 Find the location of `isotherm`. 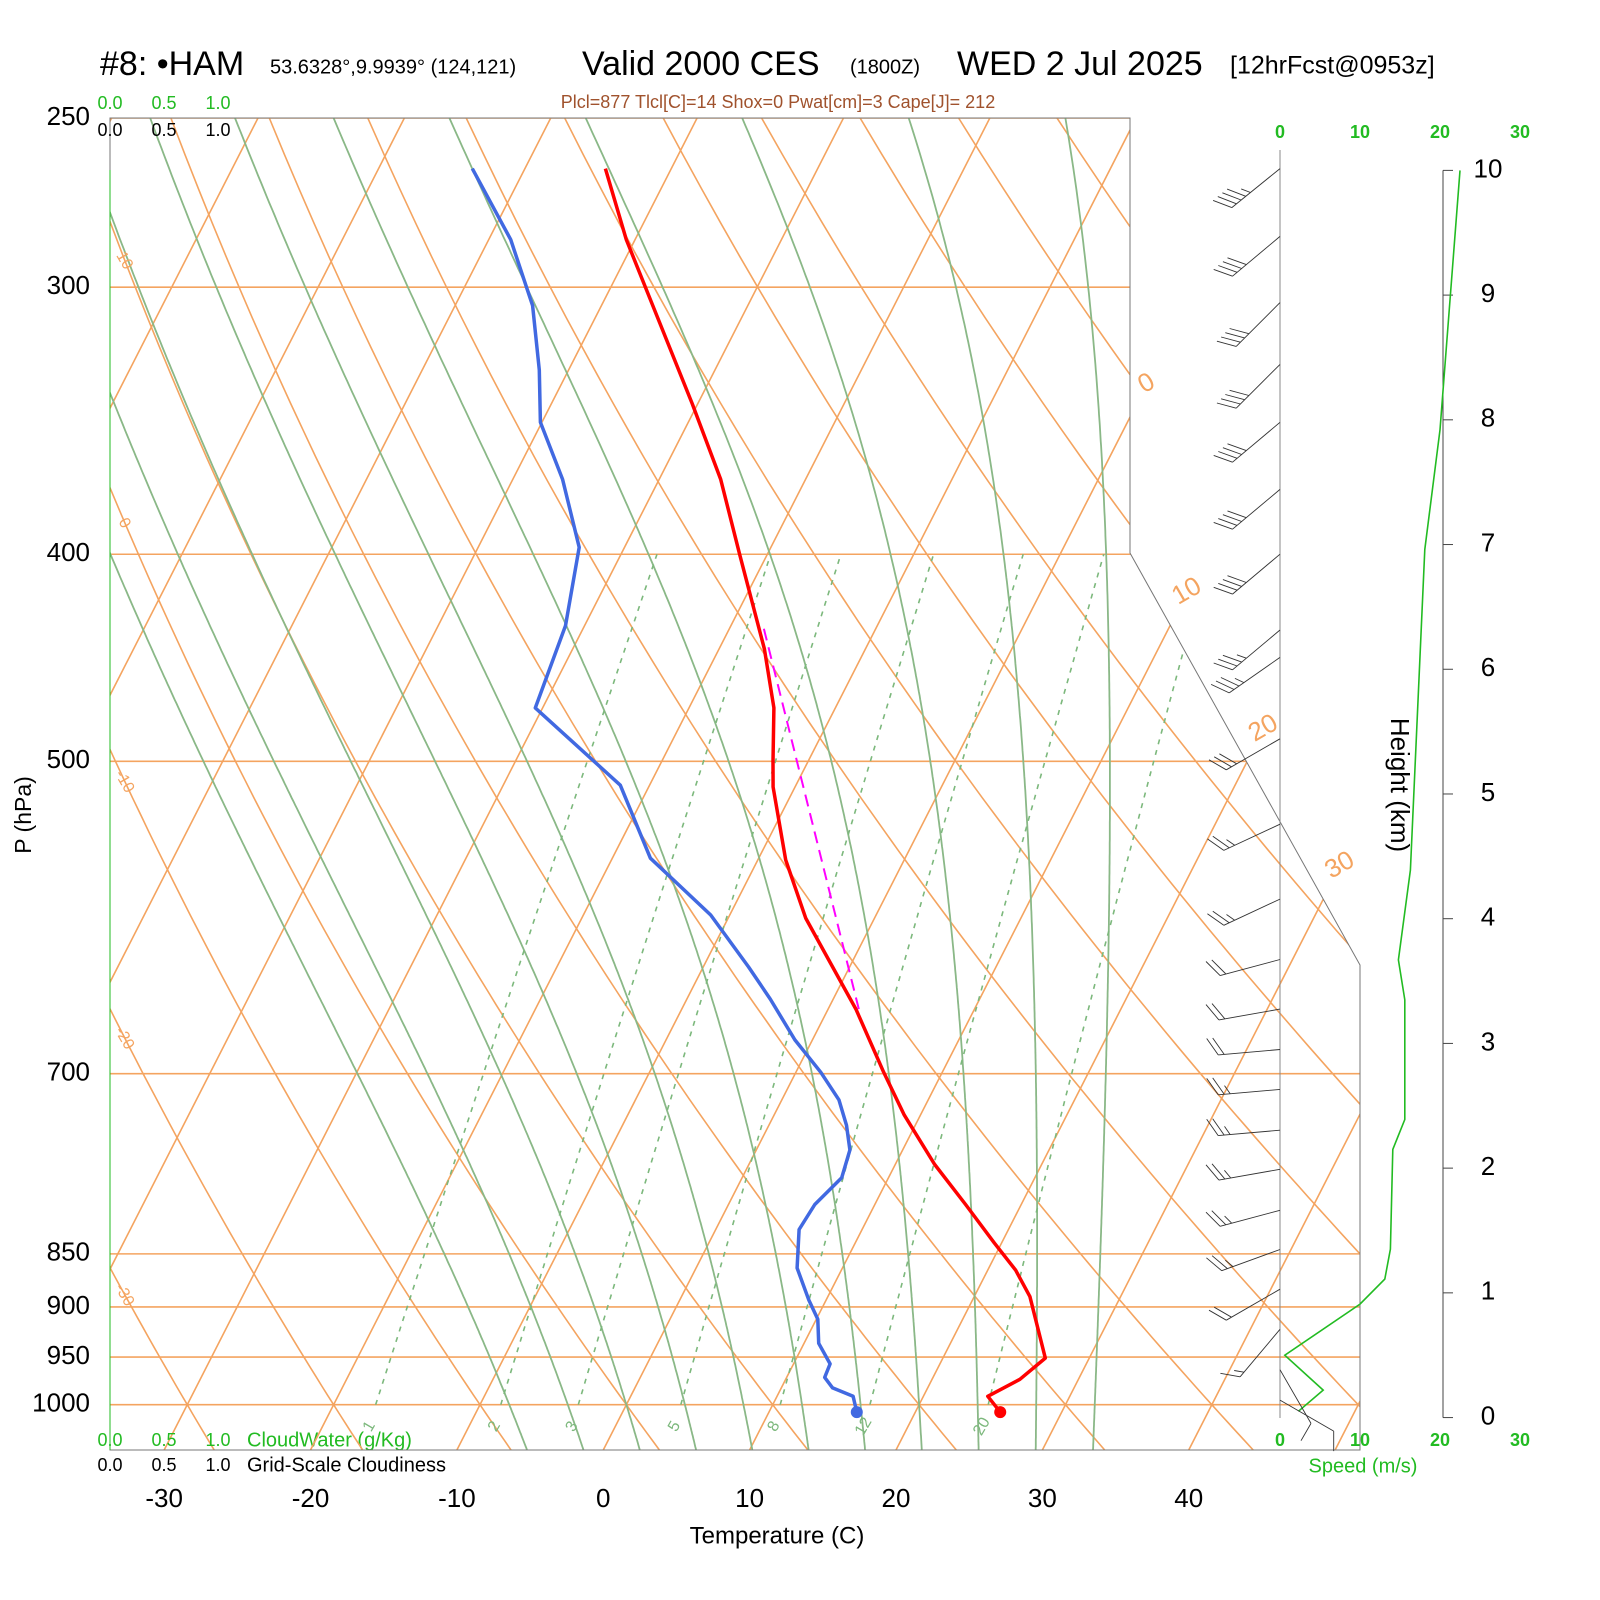

isotherm is located at coordinates (184, 784).